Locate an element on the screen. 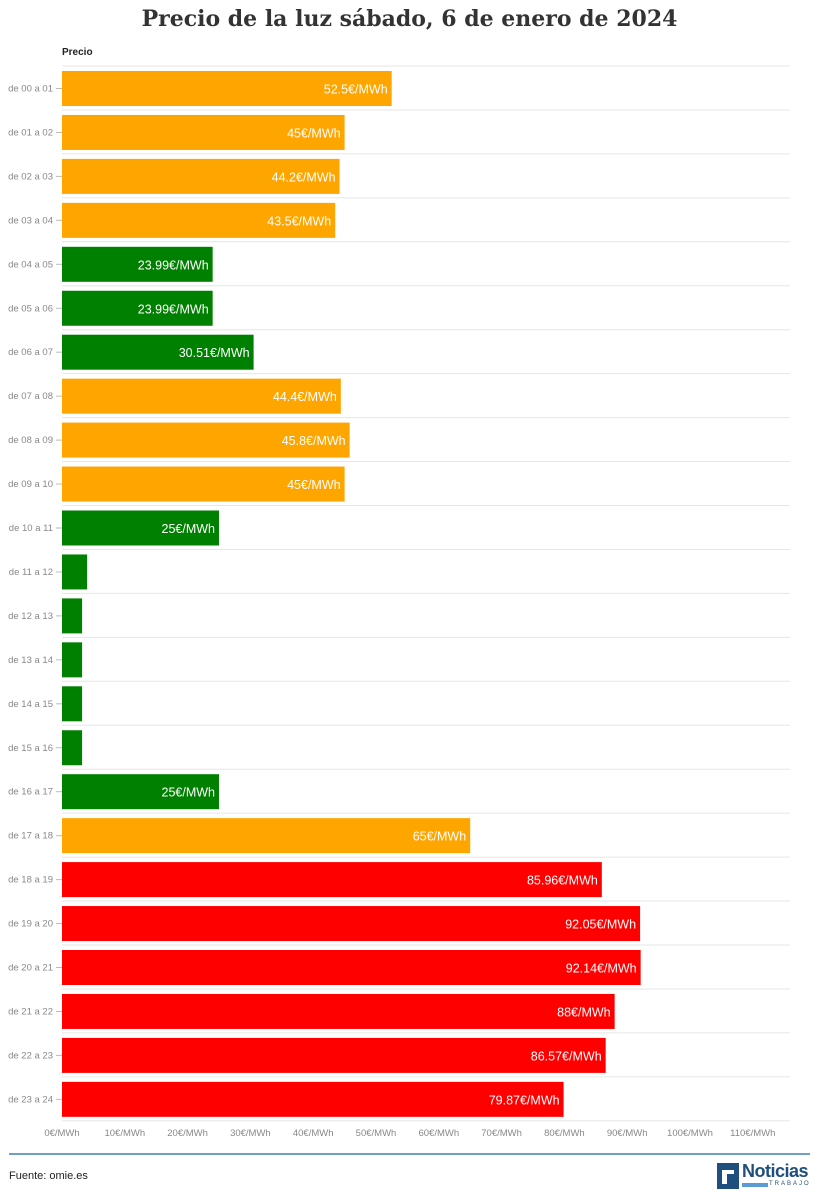 The height and width of the screenshot is (1200, 819). x-tick-label: 80€/MWh is located at coordinates (564, 1133).